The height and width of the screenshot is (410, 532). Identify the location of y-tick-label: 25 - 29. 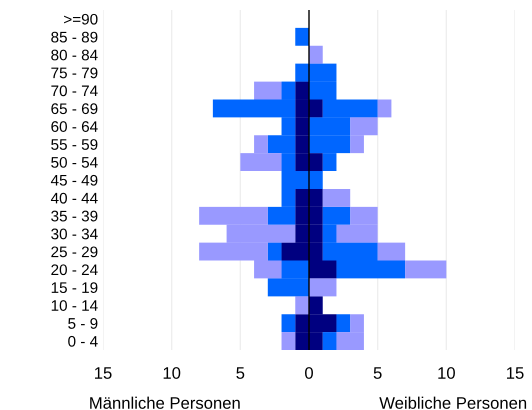
(74, 252).